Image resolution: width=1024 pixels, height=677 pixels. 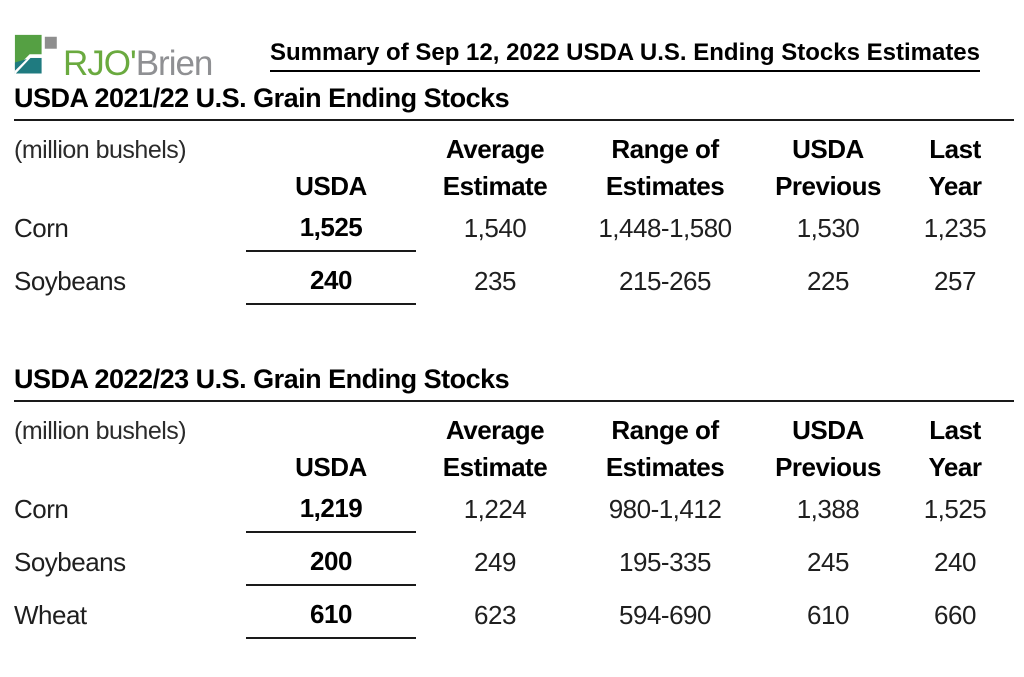 I want to click on usda-value: 1,525, so click(x=331, y=228).